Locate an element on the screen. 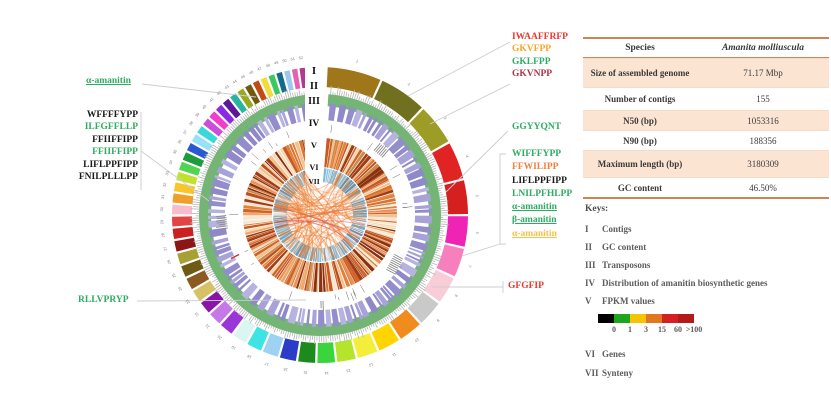 The height and width of the screenshot is (413, 831). table-cell-value: 188356 is located at coordinates (763, 140).